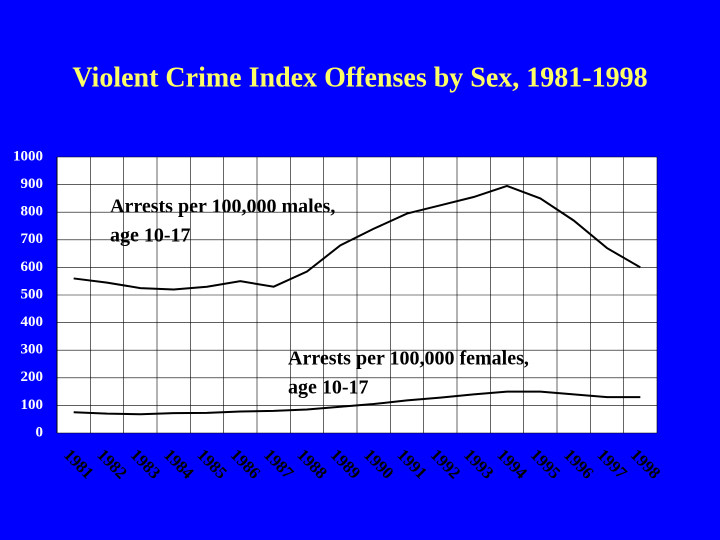  I want to click on series-line, so click(357, 403).